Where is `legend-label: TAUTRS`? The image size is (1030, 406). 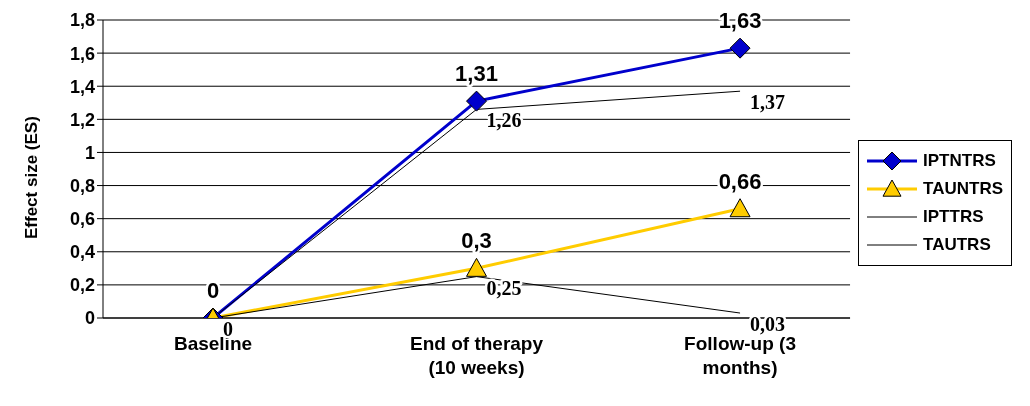 legend-label: TAUTRS is located at coordinates (957, 245).